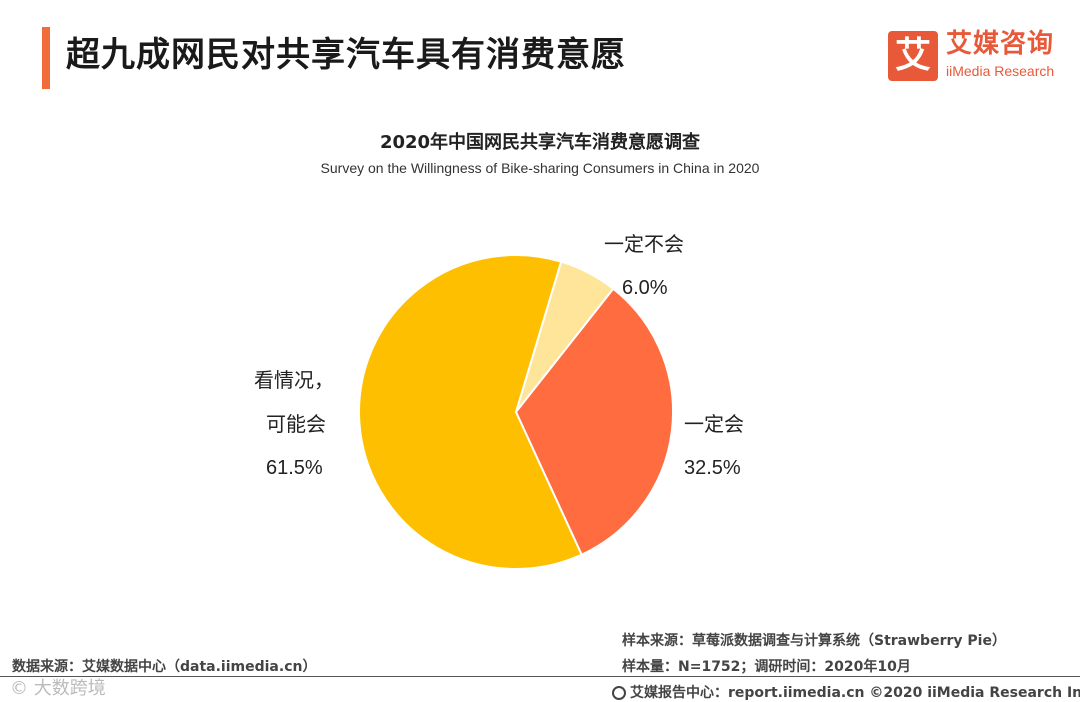 The height and width of the screenshot is (702, 1080). What do you see at coordinates (1000, 44) in the screenshot?
I see `logo-name-cn: 艾媒咨询` at bounding box center [1000, 44].